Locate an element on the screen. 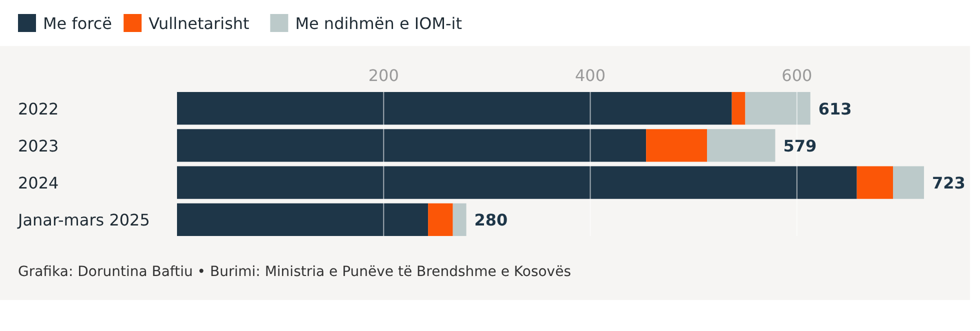 The image size is (980, 331). legend-label: Me forcë is located at coordinates (77, 23).